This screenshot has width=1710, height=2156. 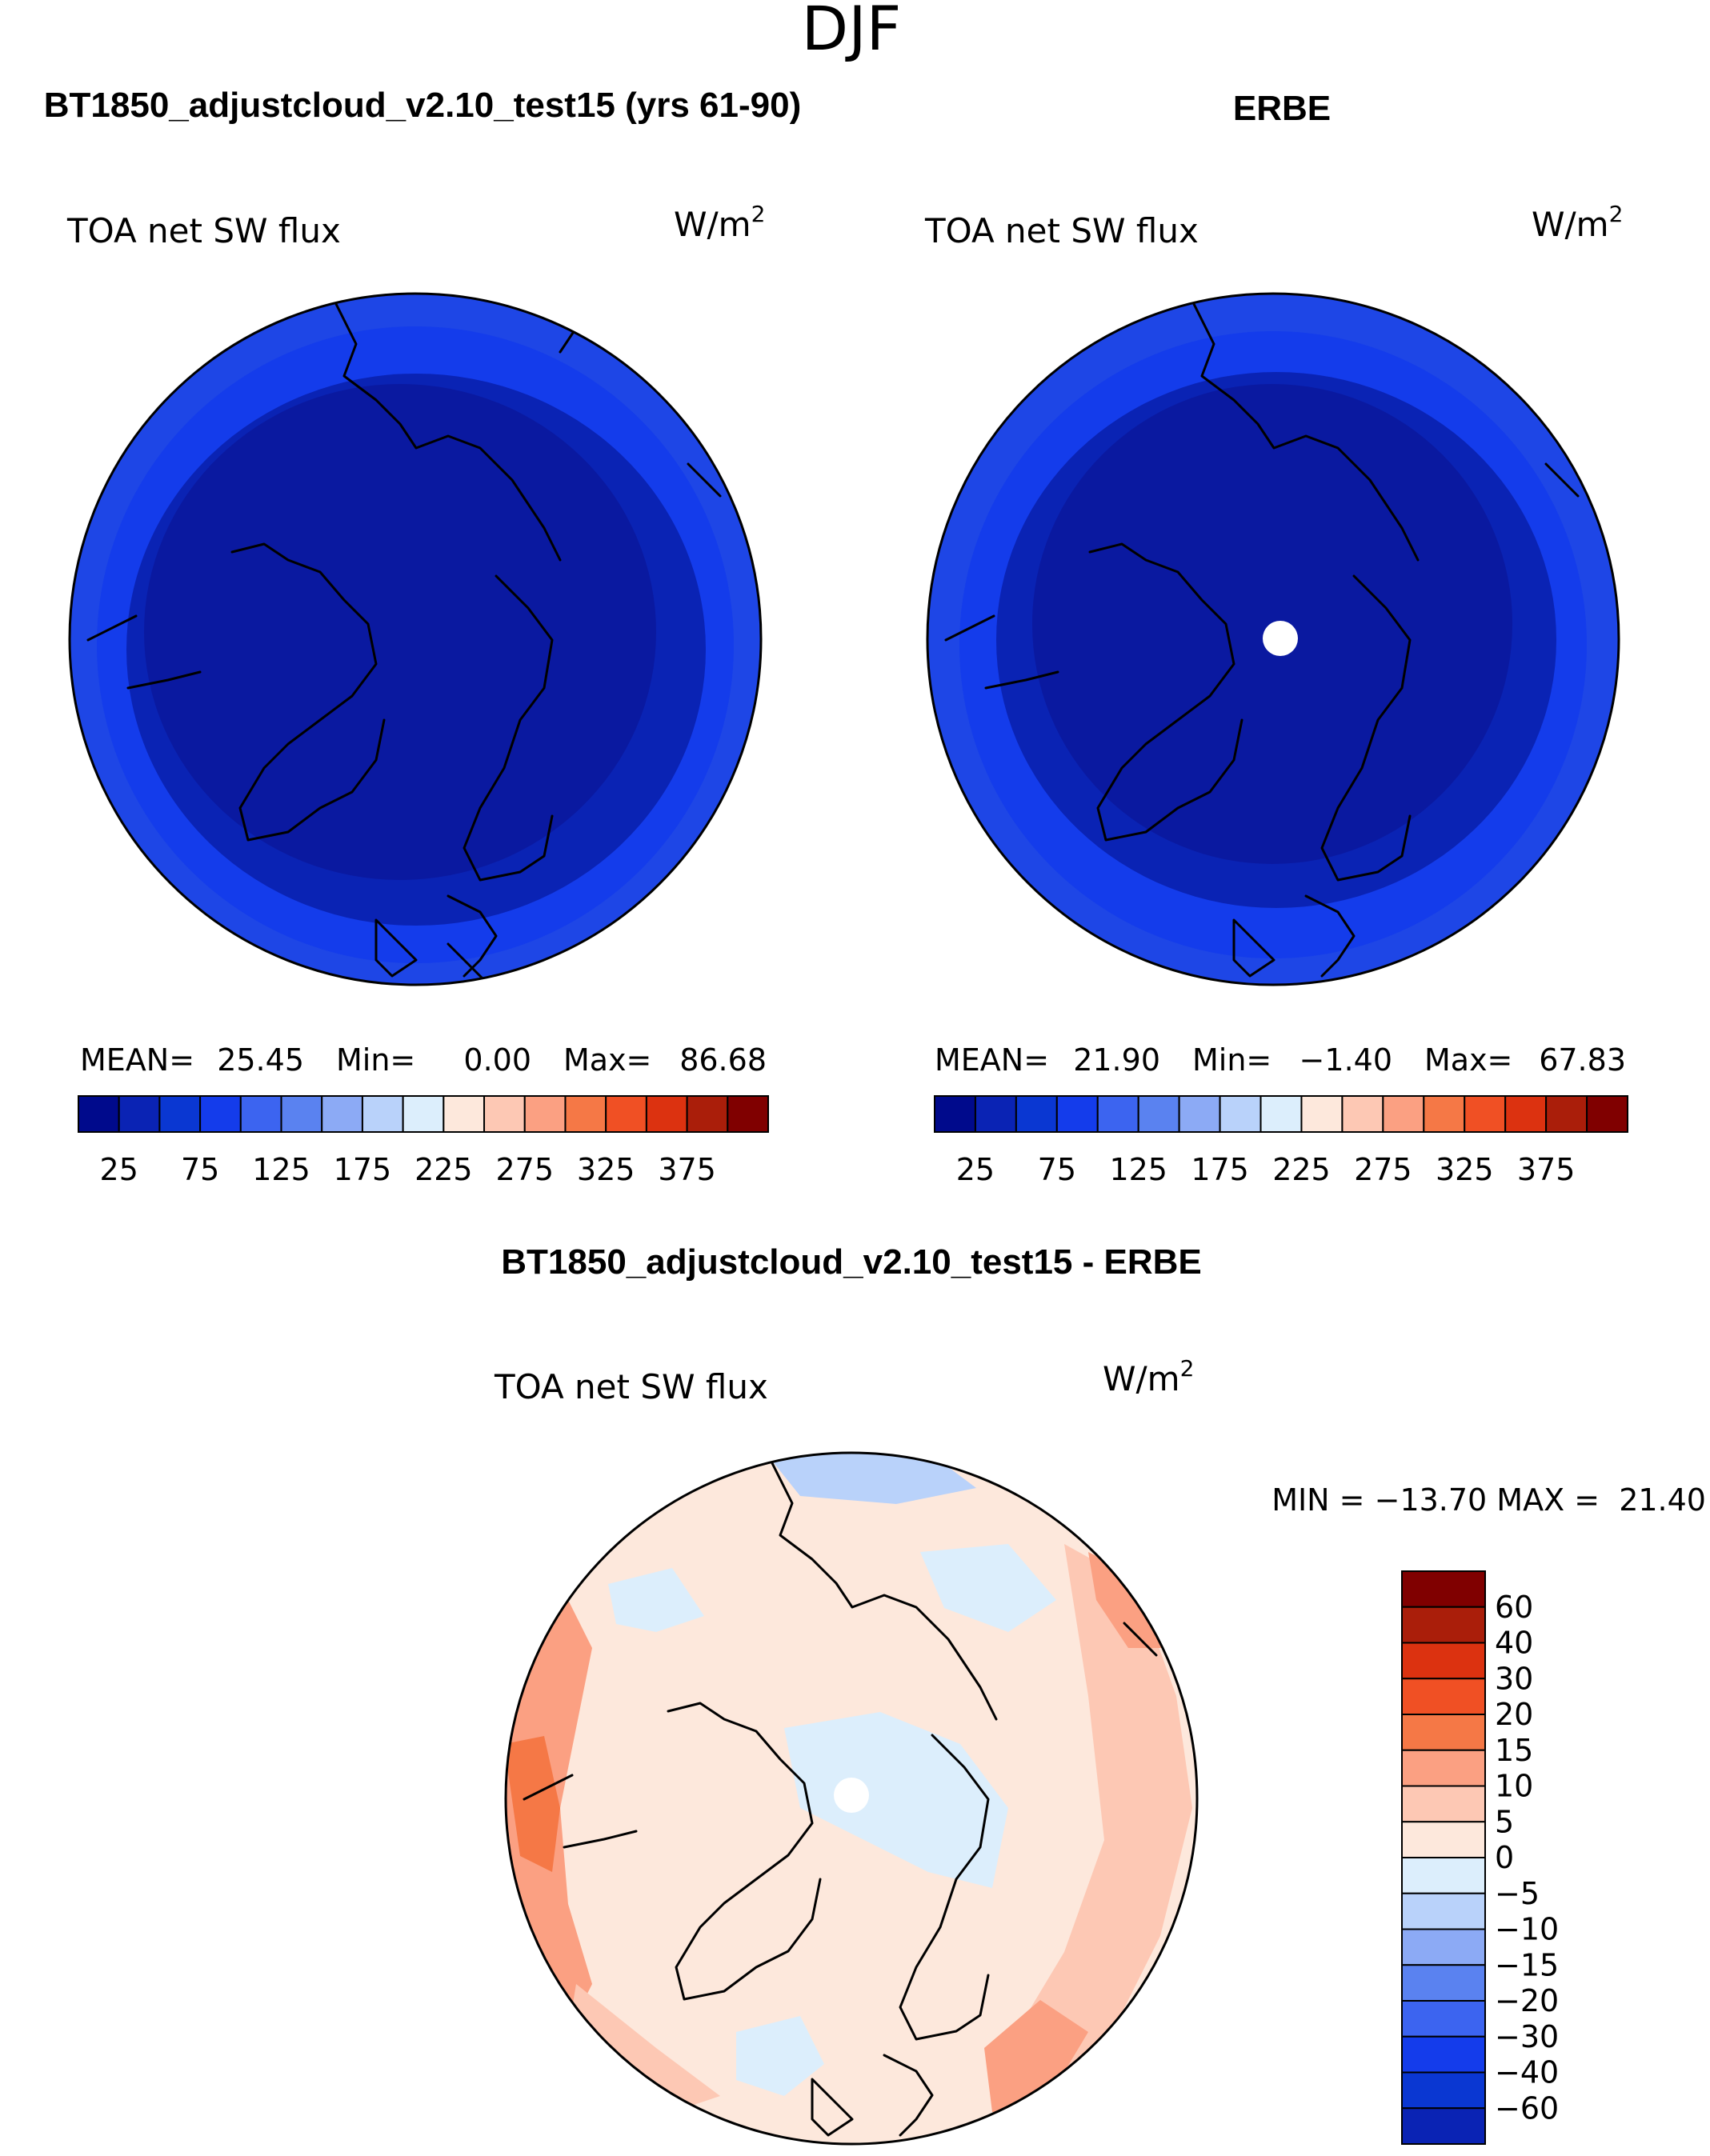 What do you see at coordinates (1582, 1060) in the screenshot?
I see `panel-obs-max-value: 67.83` at bounding box center [1582, 1060].